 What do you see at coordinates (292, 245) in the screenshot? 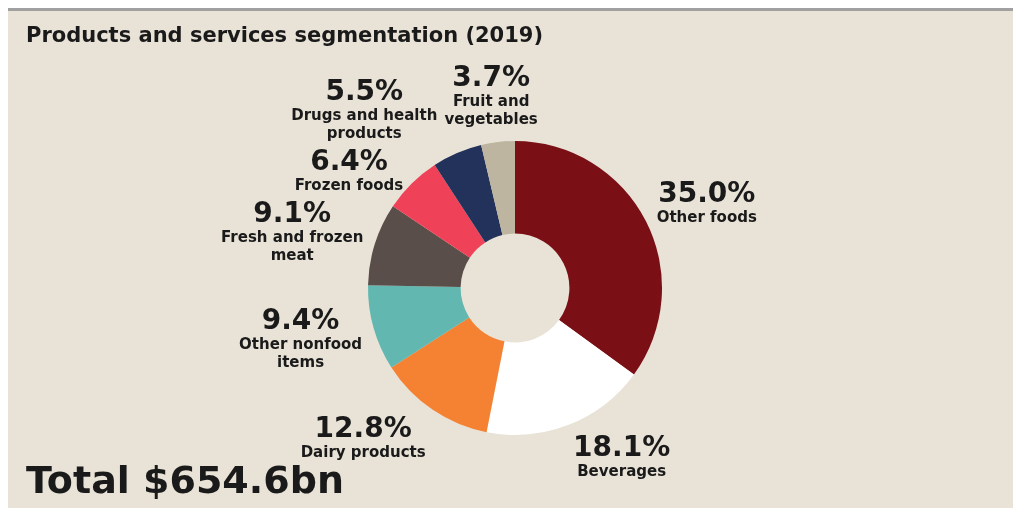
I see `slice-label: Fresh and frozen meat` at bounding box center [292, 245].